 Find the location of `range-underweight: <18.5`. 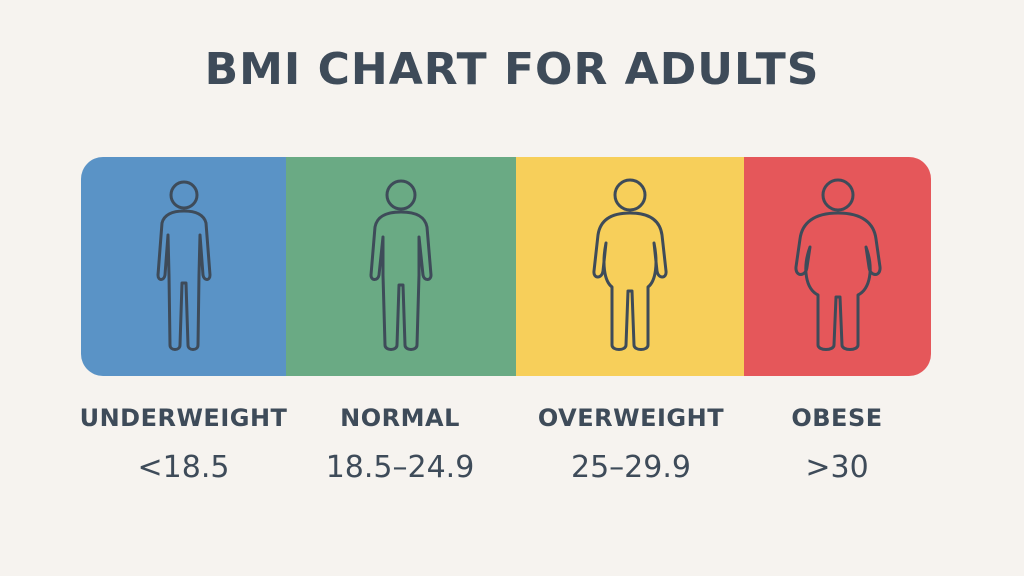

range-underweight: <18.5 is located at coordinates (183, 467).